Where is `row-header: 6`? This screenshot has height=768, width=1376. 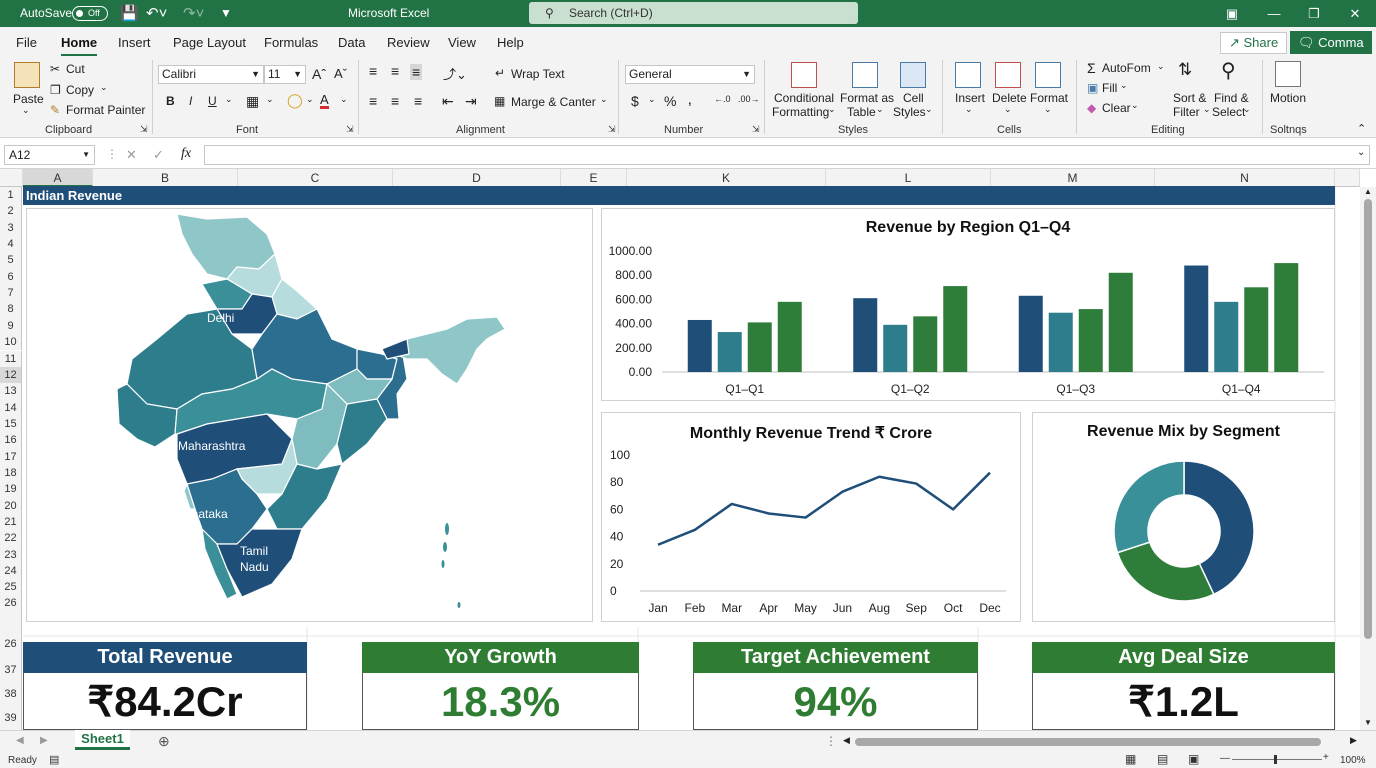
row-header: 6 is located at coordinates (11, 277).